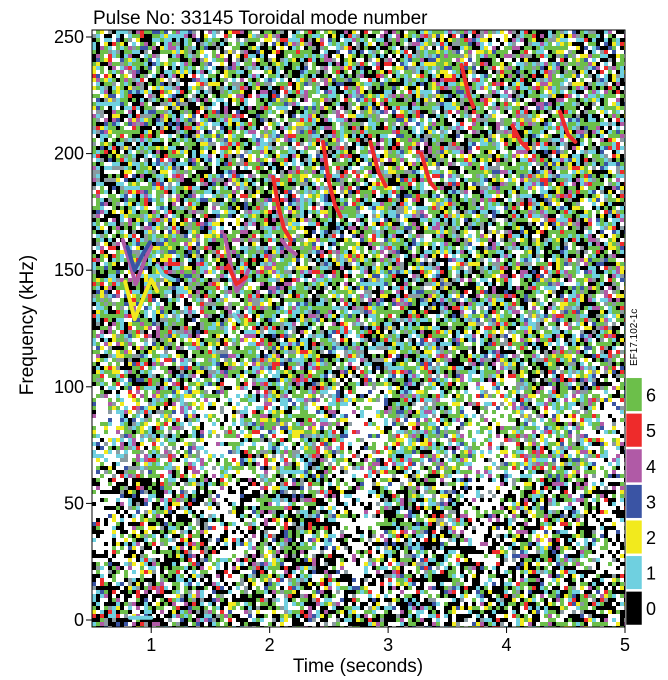 This screenshot has width=668, height=680. Describe the element at coordinates (27, 325) in the screenshot. I see `y-axis-label: Frequency (kHz)` at that location.